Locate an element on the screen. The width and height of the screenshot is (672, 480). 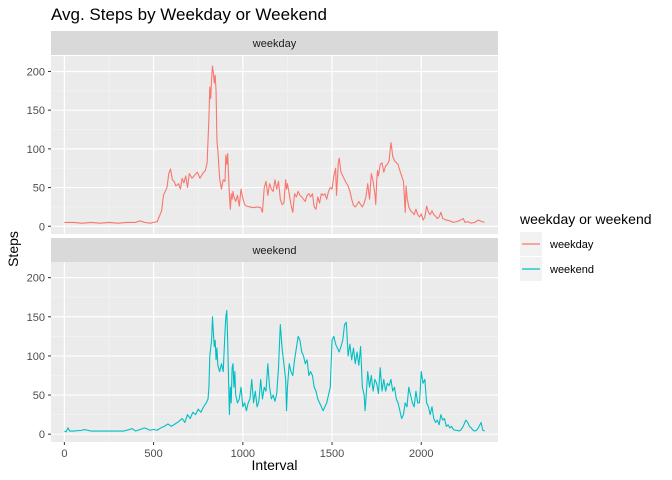
legend-label-weekday: weekday is located at coordinates (571, 245).